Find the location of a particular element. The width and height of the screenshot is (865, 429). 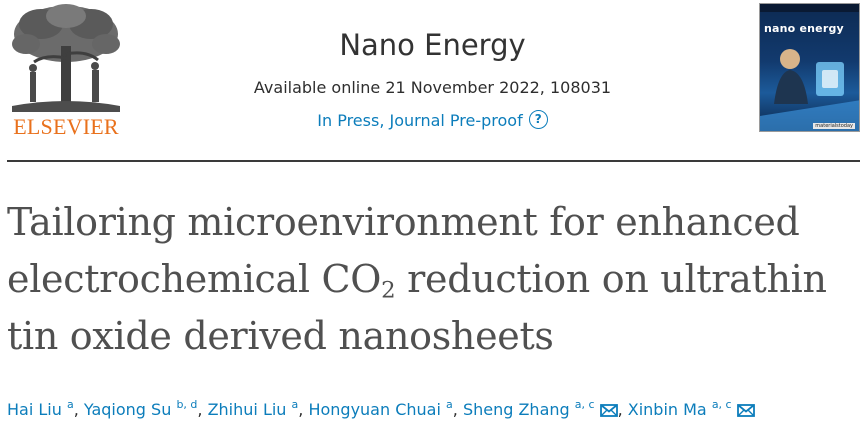

elsevier-wordmark: ELSEVIER is located at coordinates (66, 126).